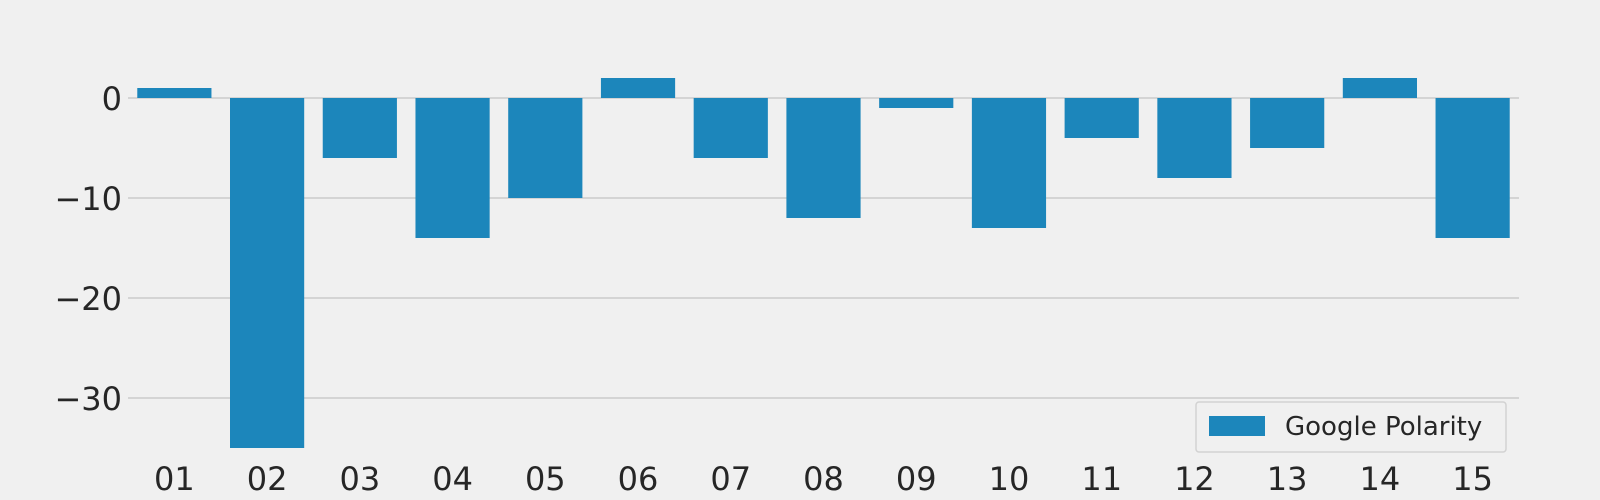 The width and height of the screenshot is (1600, 500). What do you see at coordinates (359, 479) in the screenshot?
I see `x-tick-label: 03` at bounding box center [359, 479].